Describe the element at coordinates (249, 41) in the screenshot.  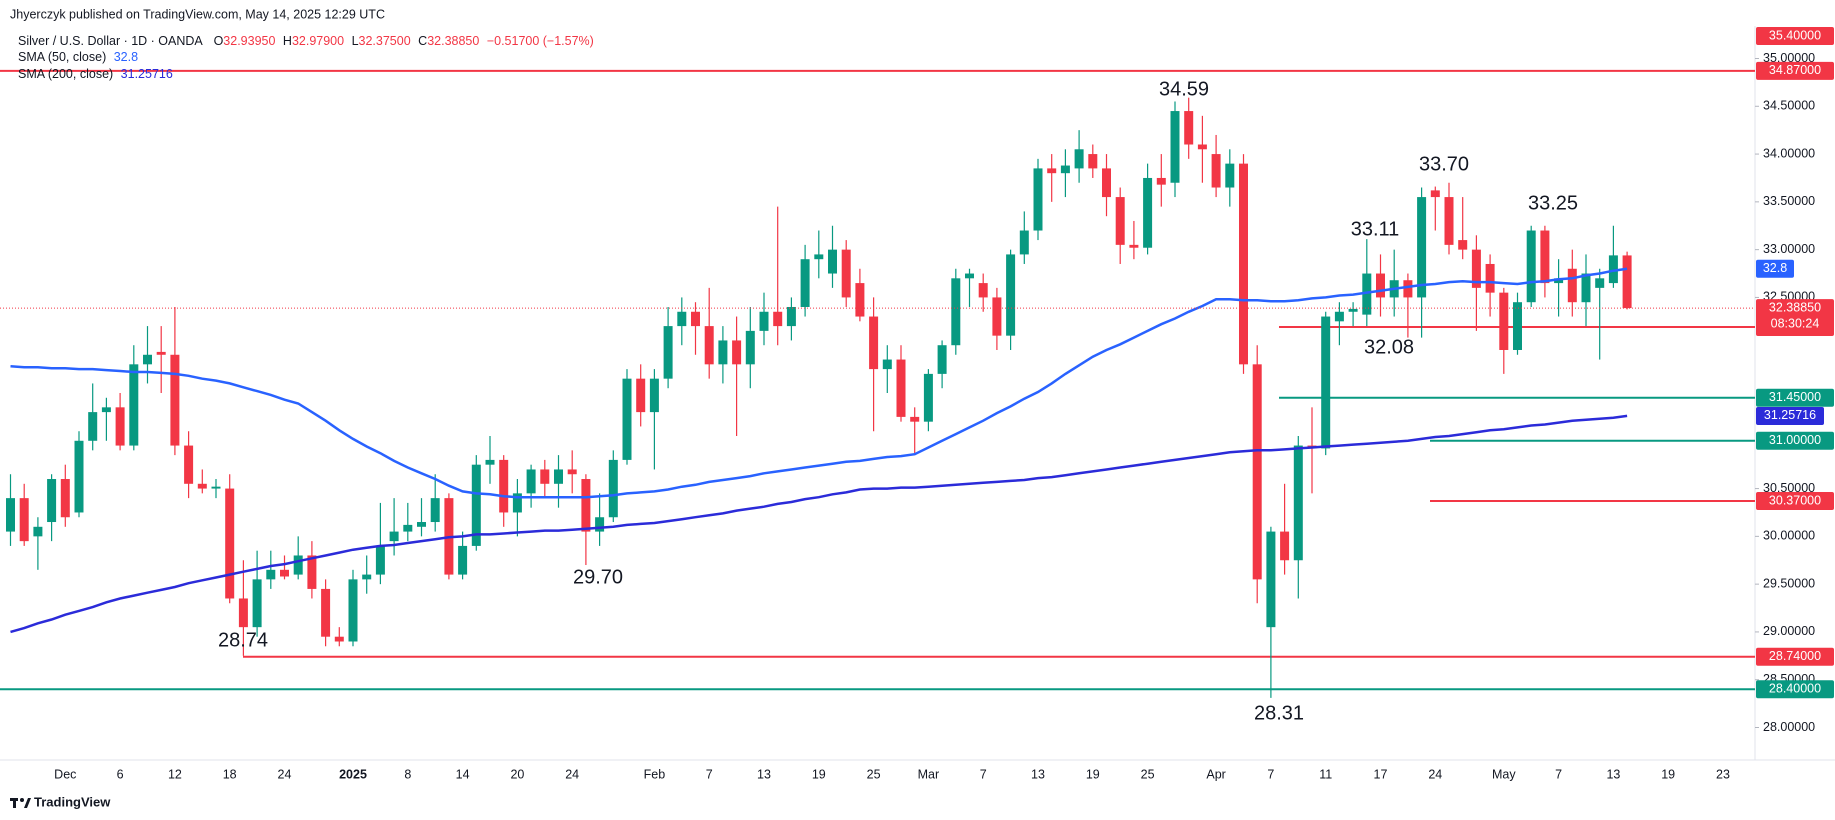
I see `ohlc-value: 32.93950` at that location.